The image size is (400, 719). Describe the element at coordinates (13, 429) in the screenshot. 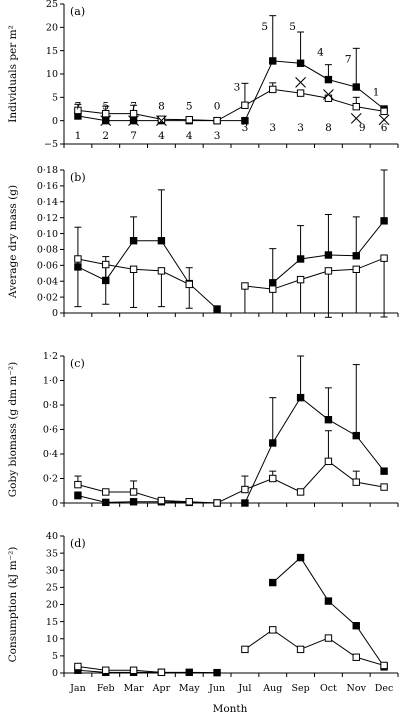

I see `y-axis-label: Goby biomass (g dm m⁻²)` at that location.